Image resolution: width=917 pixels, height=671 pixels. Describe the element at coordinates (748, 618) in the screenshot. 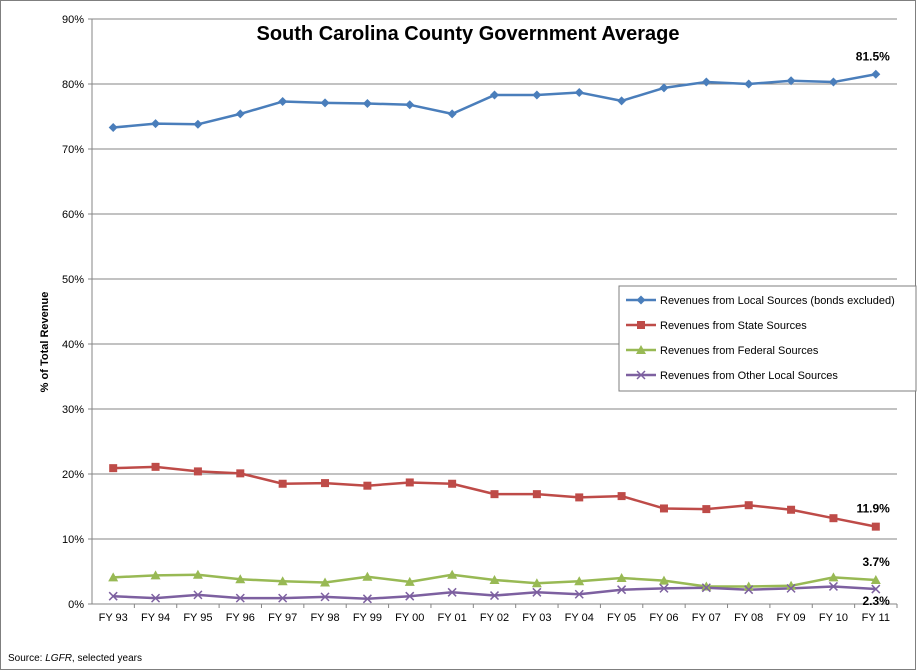

I see `x-tick-label: FY 08` at that location.